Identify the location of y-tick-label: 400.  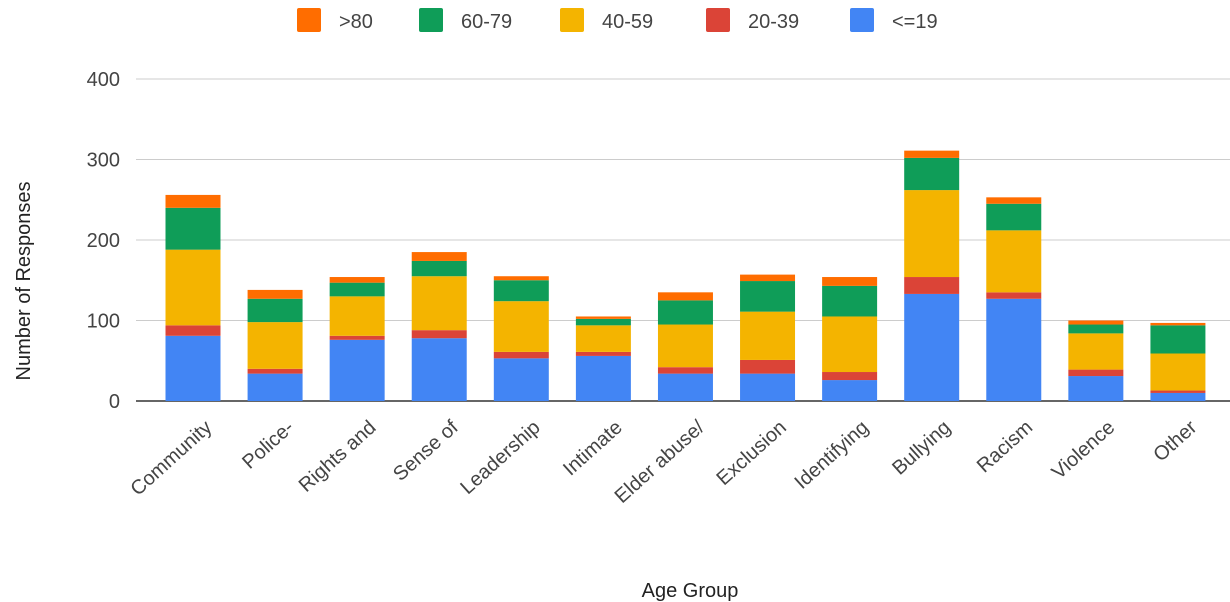
(103, 80).